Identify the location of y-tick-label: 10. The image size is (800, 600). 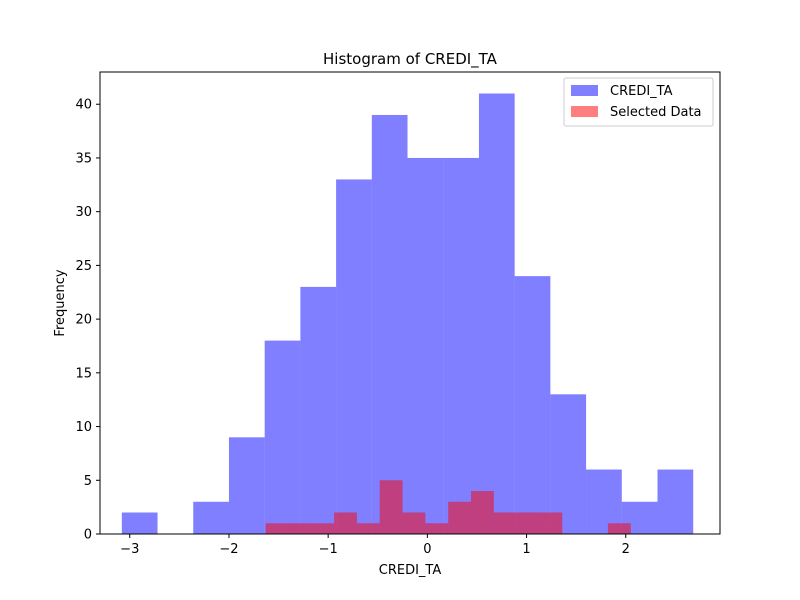
(83, 427).